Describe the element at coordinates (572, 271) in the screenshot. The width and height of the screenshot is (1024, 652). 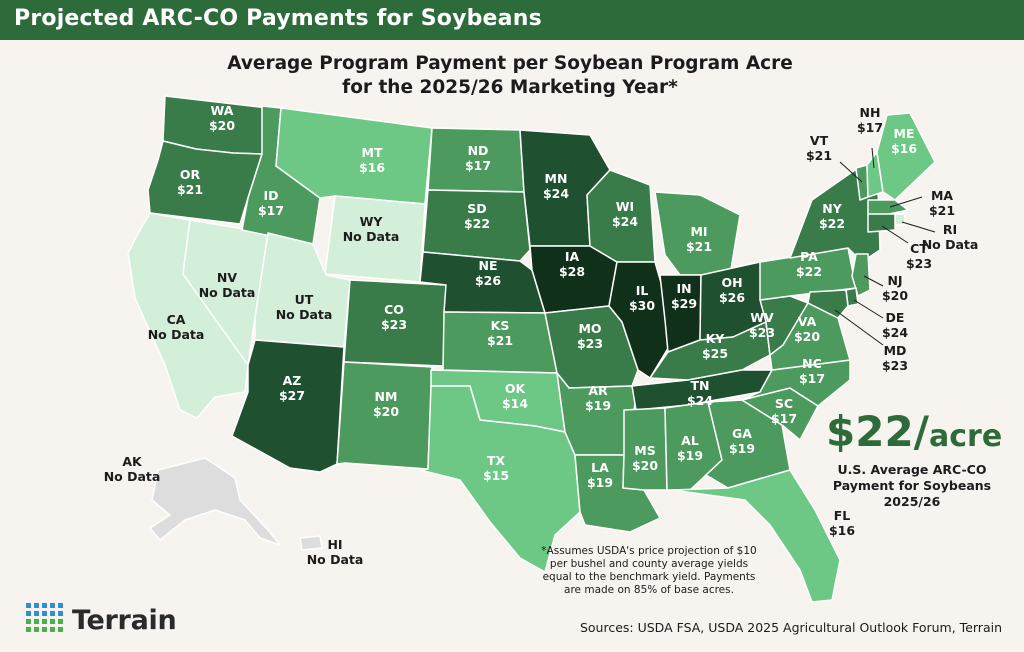
I see `state-value: $28` at that location.